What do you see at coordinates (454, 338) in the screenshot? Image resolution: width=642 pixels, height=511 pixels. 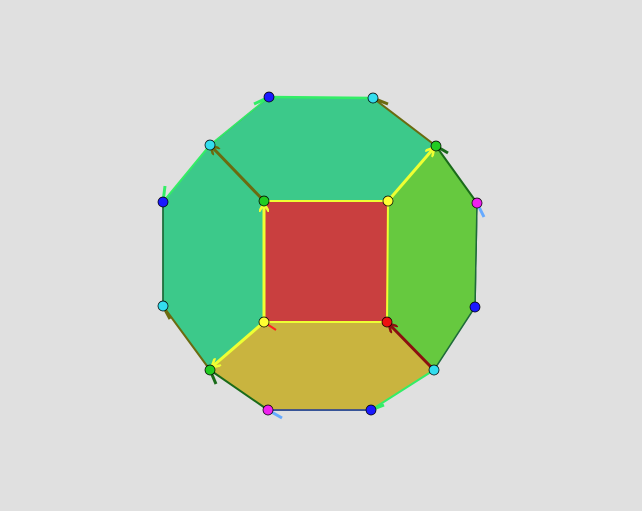 I see `edge-right-lower` at bounding box center [454, 338].